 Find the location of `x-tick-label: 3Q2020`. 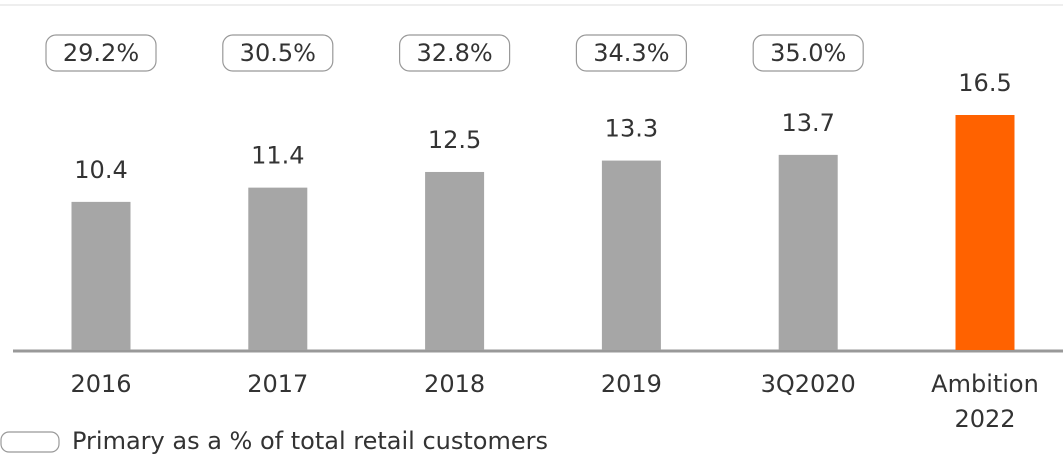

x-tick-label: 3Q2020 is located at coordinates (808, 384).